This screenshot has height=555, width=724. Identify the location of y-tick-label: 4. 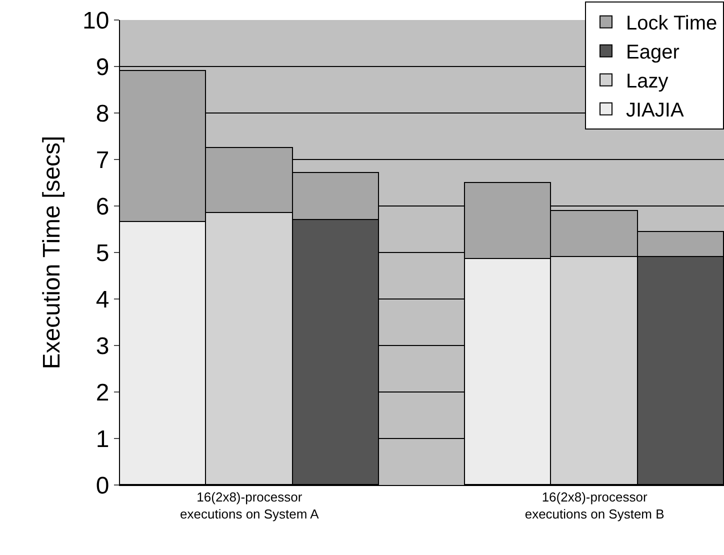
(103, 300).